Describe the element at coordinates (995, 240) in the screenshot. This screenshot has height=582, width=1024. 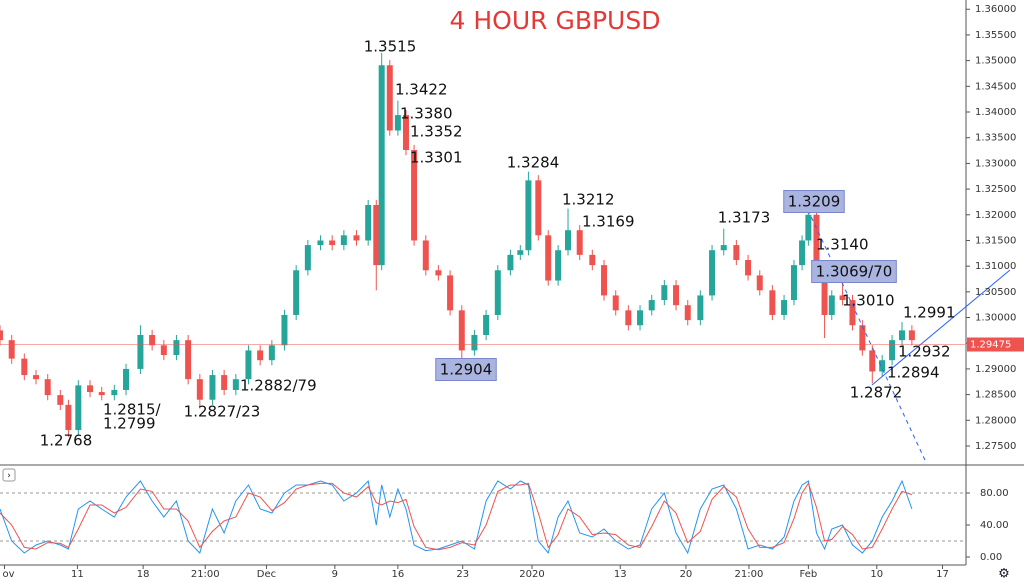
I see `y-tick-label: 1.31500` at that location.